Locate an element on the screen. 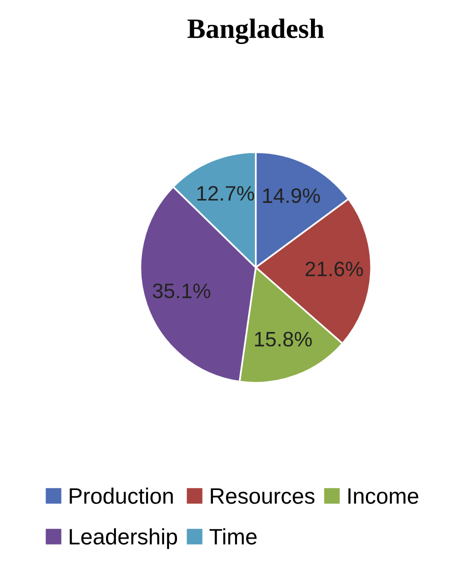 Image resolution: width=465 pixels, height=569 pixels. chart-title: Bangladesh is located at coordinates (256, 31).